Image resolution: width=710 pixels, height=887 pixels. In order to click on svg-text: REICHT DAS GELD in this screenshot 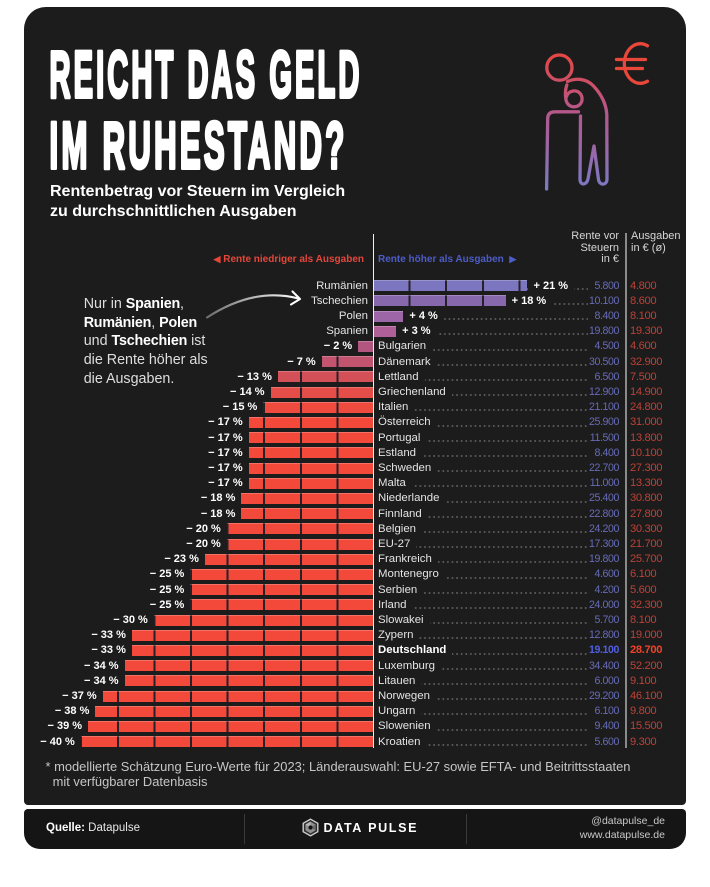, I will do `click(206, 74)`.